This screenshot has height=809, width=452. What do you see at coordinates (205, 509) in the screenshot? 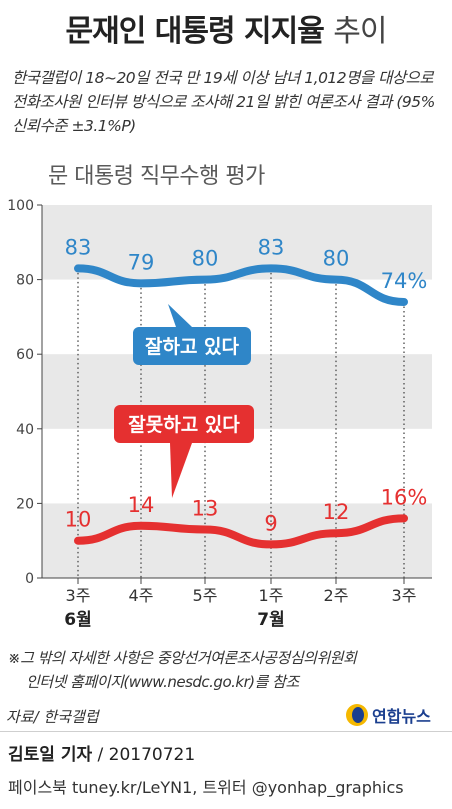
I see `data-label: 13` at bounding box center [205, 509].